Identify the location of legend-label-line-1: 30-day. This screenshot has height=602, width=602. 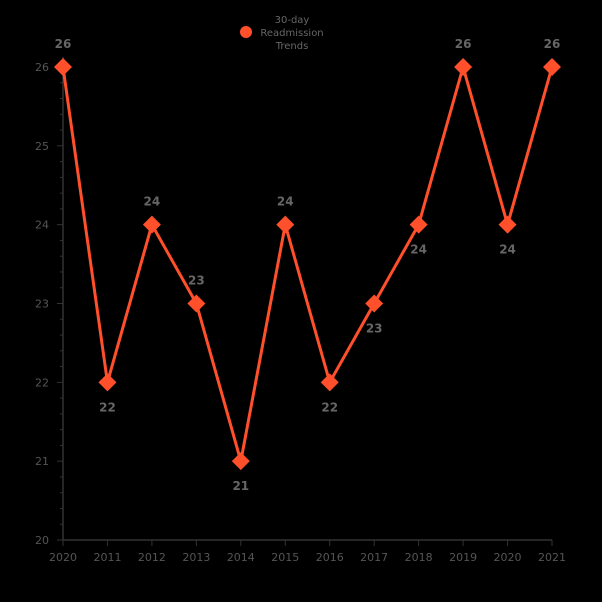
(292, 20).